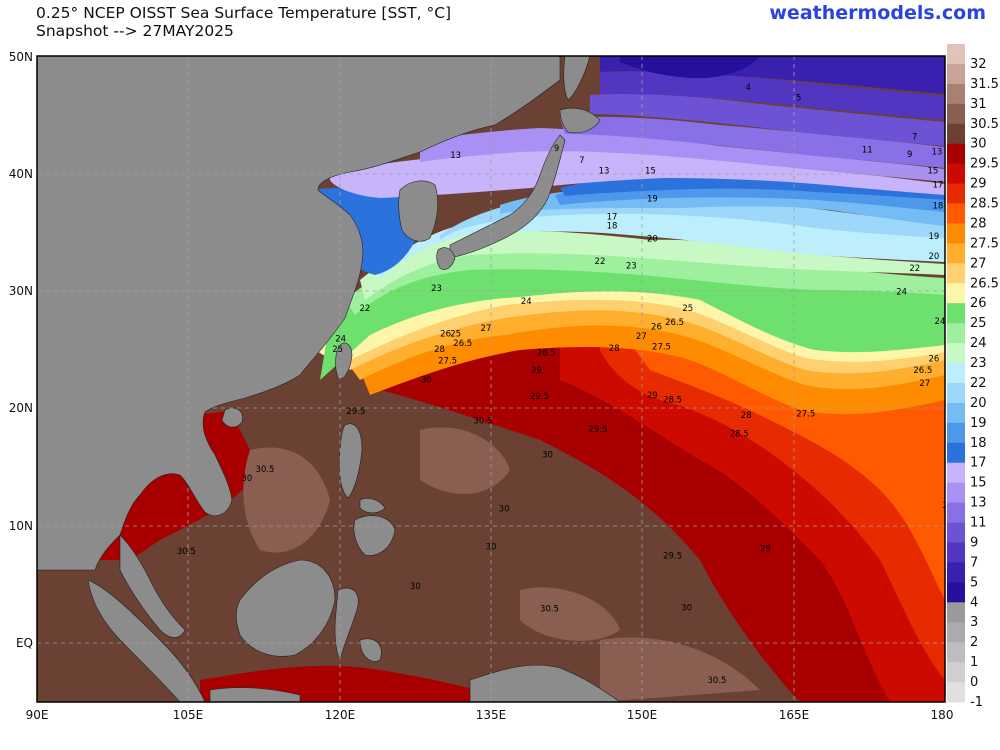 This screenshot has height=750, width=1000. What do you see at coordinates (978, 363) in the screenshot?
I see `colorbar-label: 23` at bounding box center [978, 363].